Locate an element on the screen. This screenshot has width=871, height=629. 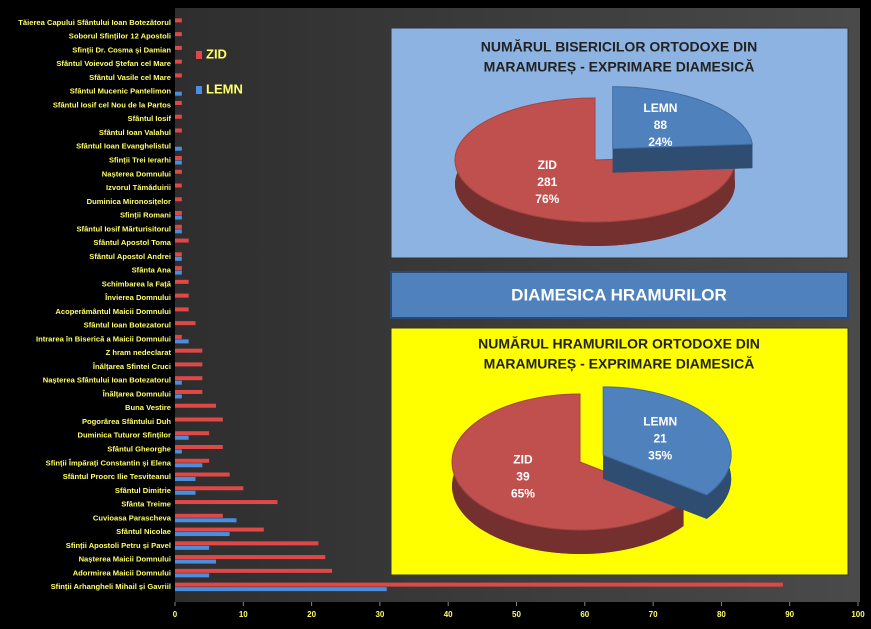
y-tick-label: Soborul Sfinților 12 Apostoli is located at coordinates (120, 36).